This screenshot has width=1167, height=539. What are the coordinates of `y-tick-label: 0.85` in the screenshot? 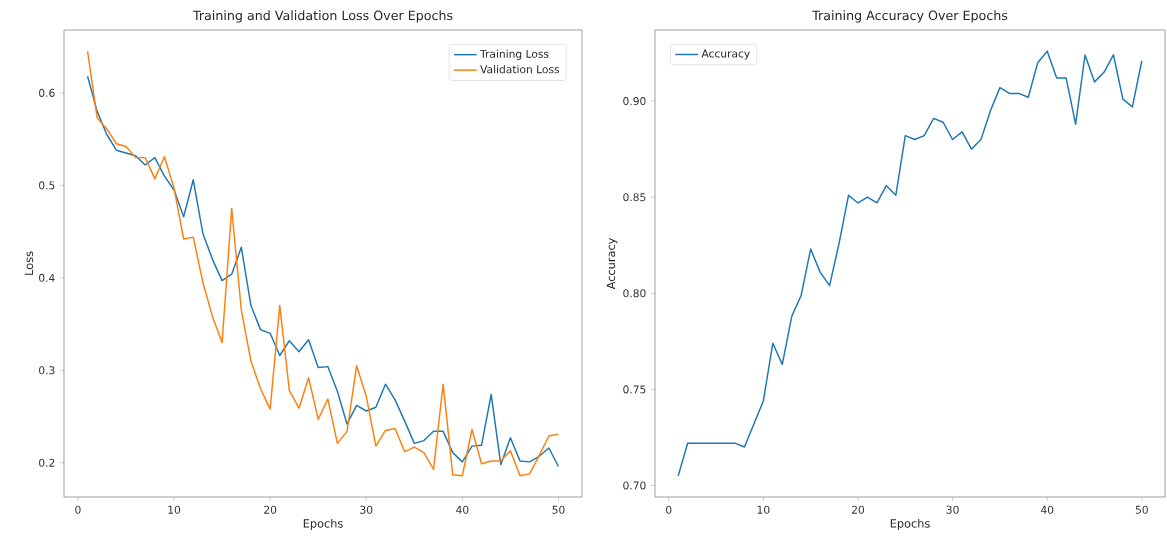 It's located at (634, 197).